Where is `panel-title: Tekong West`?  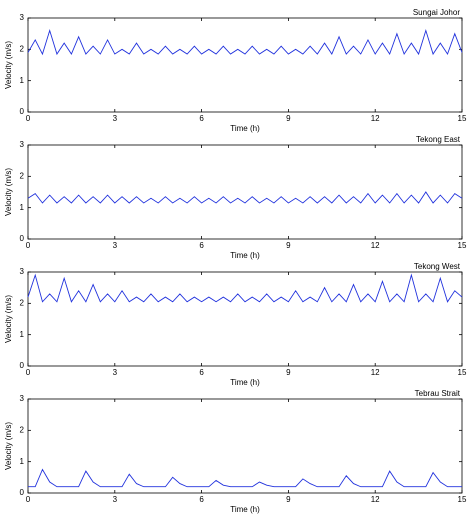 panel-title: Tekong West is located at coordinates (437, 266).